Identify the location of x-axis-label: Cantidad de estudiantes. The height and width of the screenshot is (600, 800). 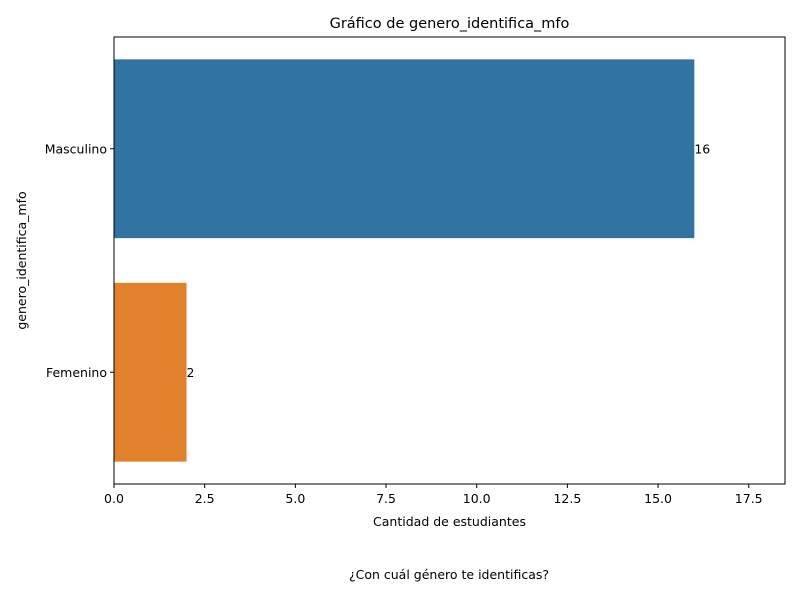
(449, 521).